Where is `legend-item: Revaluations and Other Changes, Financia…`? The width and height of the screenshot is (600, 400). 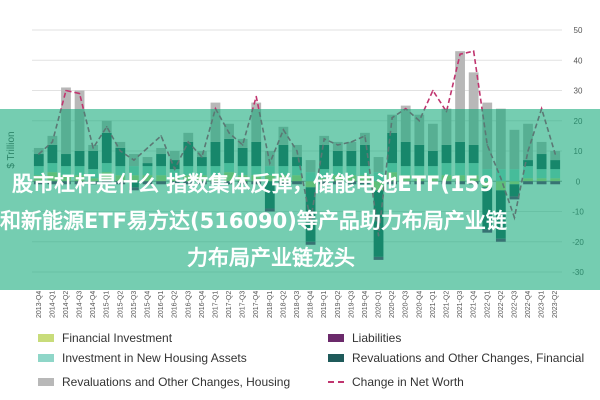
legend-item: Revaluations and Other Changes, Financia… is located at coordinates (456, 358).